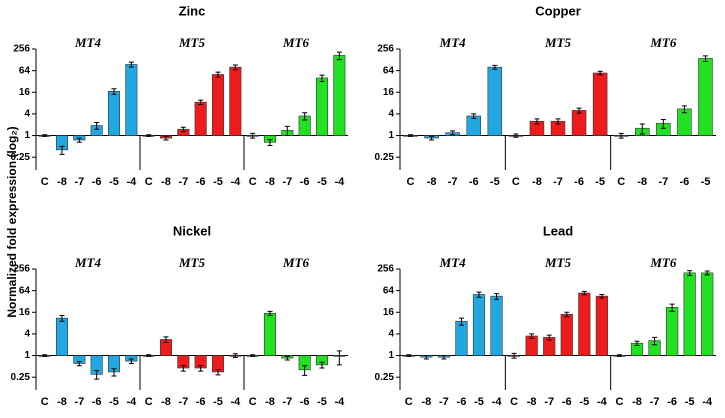 This screenshot has width=725, height=418. What do you see at coordinates (192, 230) in the screenshot?
I see `panel-title: Nickel` at bounding box center [192, 230].